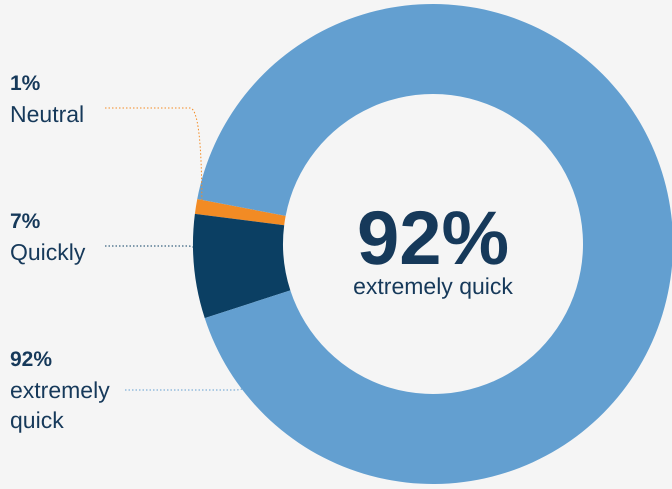 The width and height of the screenshot is (672, 489). Describe the element at coordinates (31, 359) in the screenshot. I see `data-label: 92%` at that location.